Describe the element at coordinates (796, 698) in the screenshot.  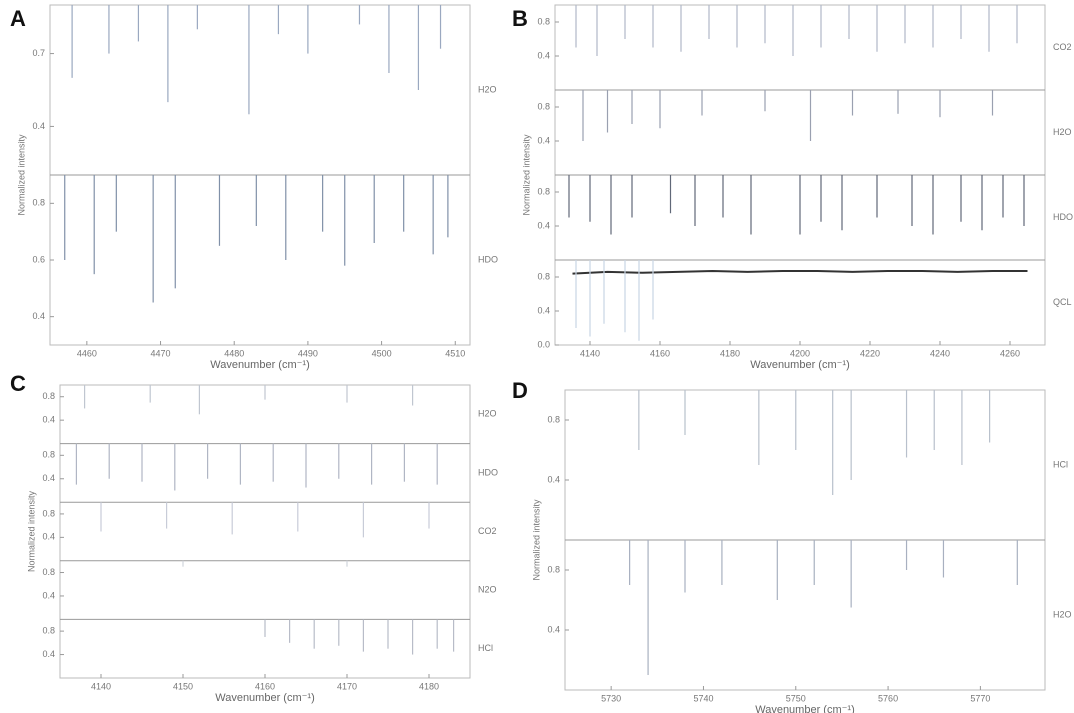
I see `x-tick-label: 5750` at that location.